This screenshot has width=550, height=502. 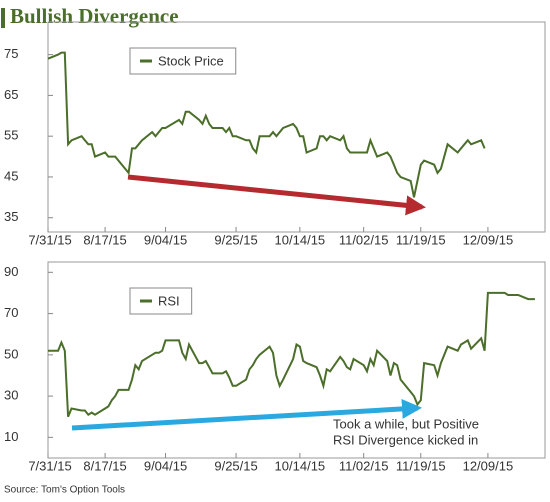 What do you see at coordinates (405, 439) in the screenshot?
I see `annotation: RSI Divergence kicked in` at bounding box center [405, 439].